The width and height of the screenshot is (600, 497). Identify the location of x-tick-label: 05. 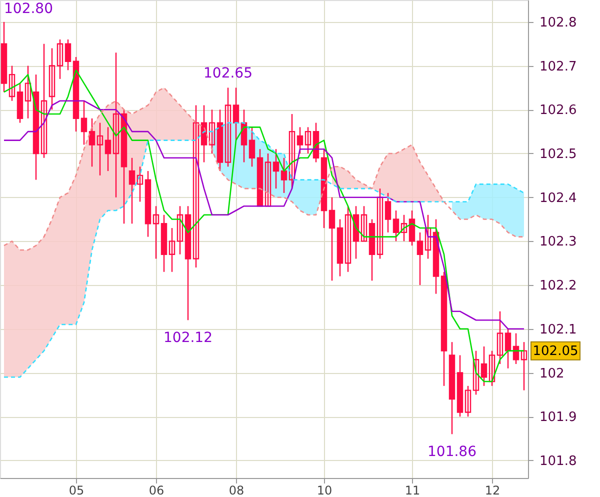
(76, 490).